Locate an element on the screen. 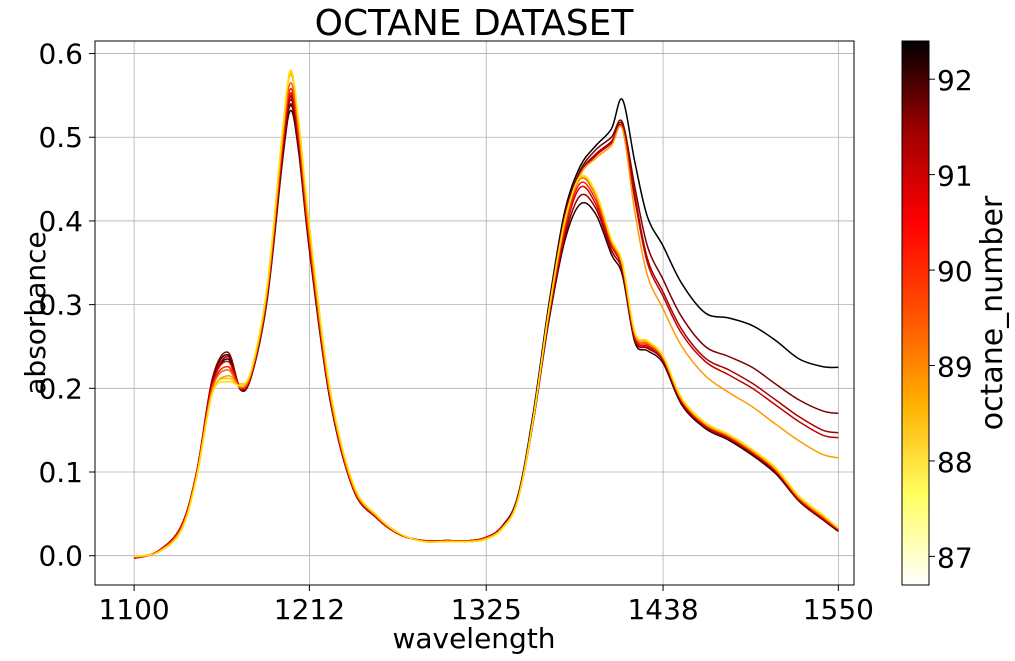 The image size is (1015, 661). y-ticks: 0.0 0.1 0.2 0.3 0.4 0.5 0.6 is located at coordinates (66, 305).